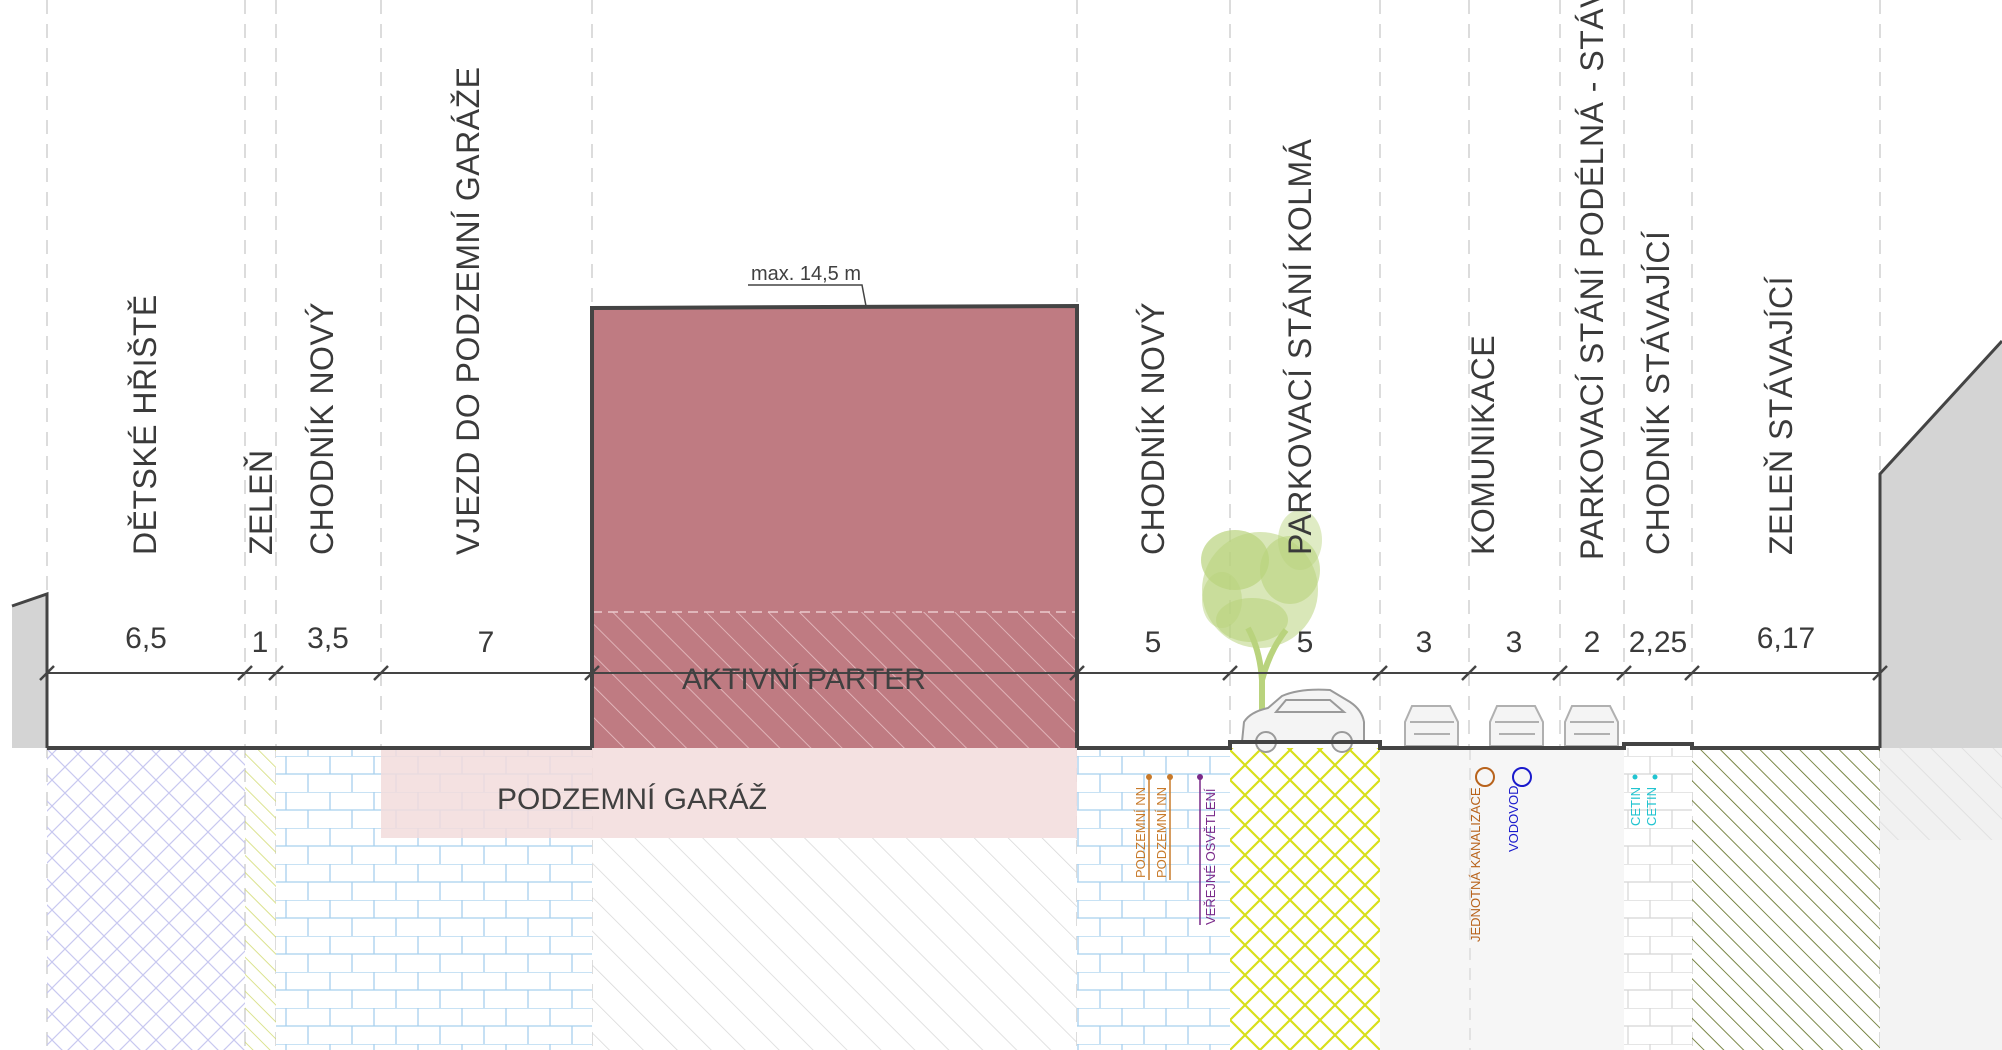  Describe the element at coordinates (486, 642) in the screenshot. I see `dim-garage-entry: 7` at that location.